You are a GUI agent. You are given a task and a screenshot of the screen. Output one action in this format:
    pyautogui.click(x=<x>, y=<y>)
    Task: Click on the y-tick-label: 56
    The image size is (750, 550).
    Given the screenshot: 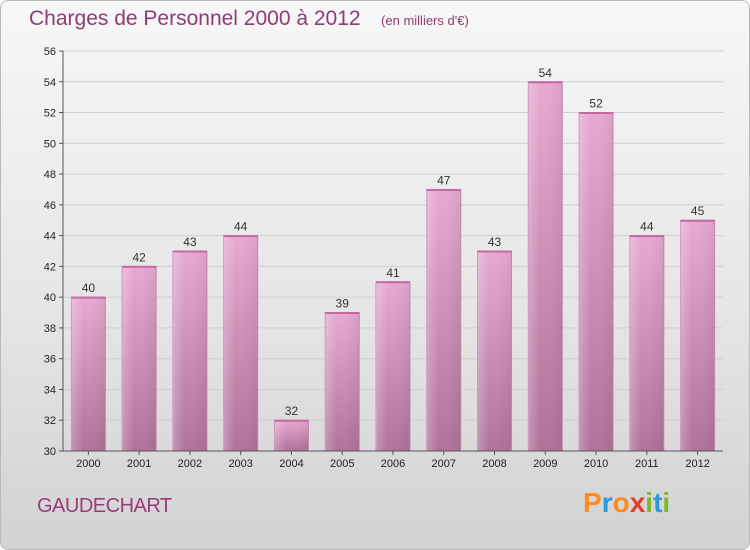 What is the action you would take?
    pyautogui.click(x=50, y=52)
    